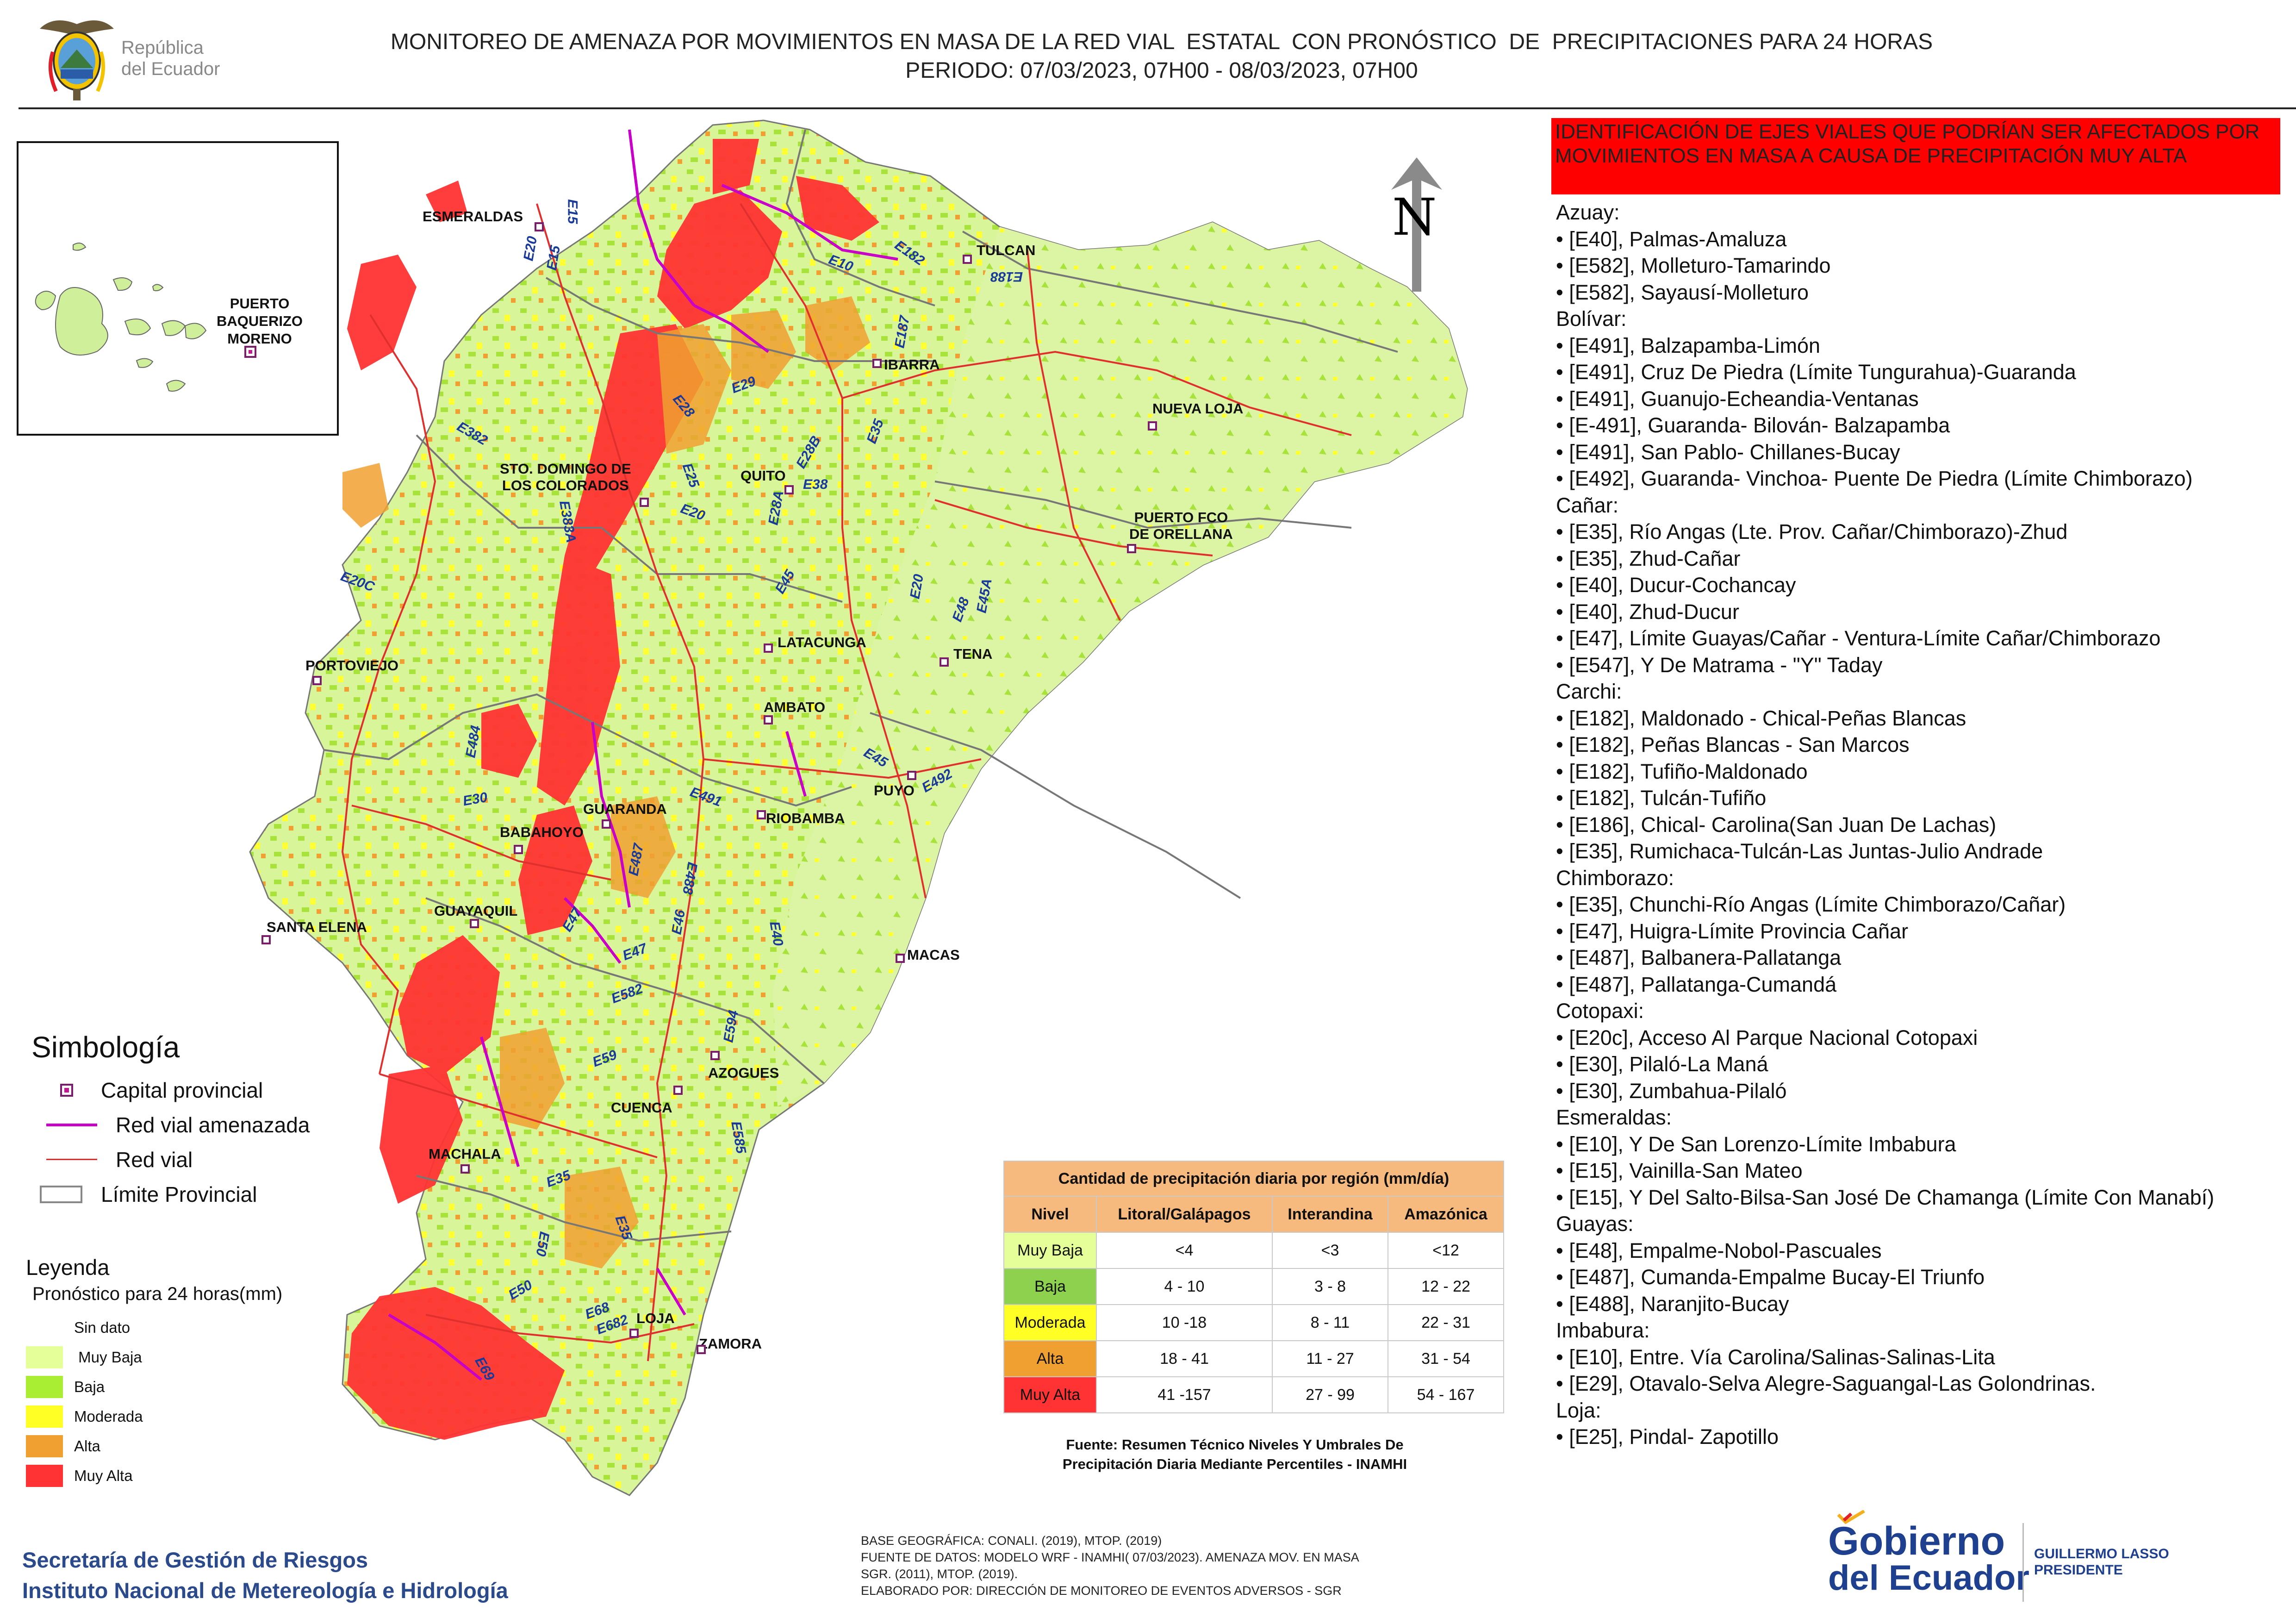 The image size is (2296, 1624). I want to click on symbology-label: Capital provincial, so click(182, 1090).